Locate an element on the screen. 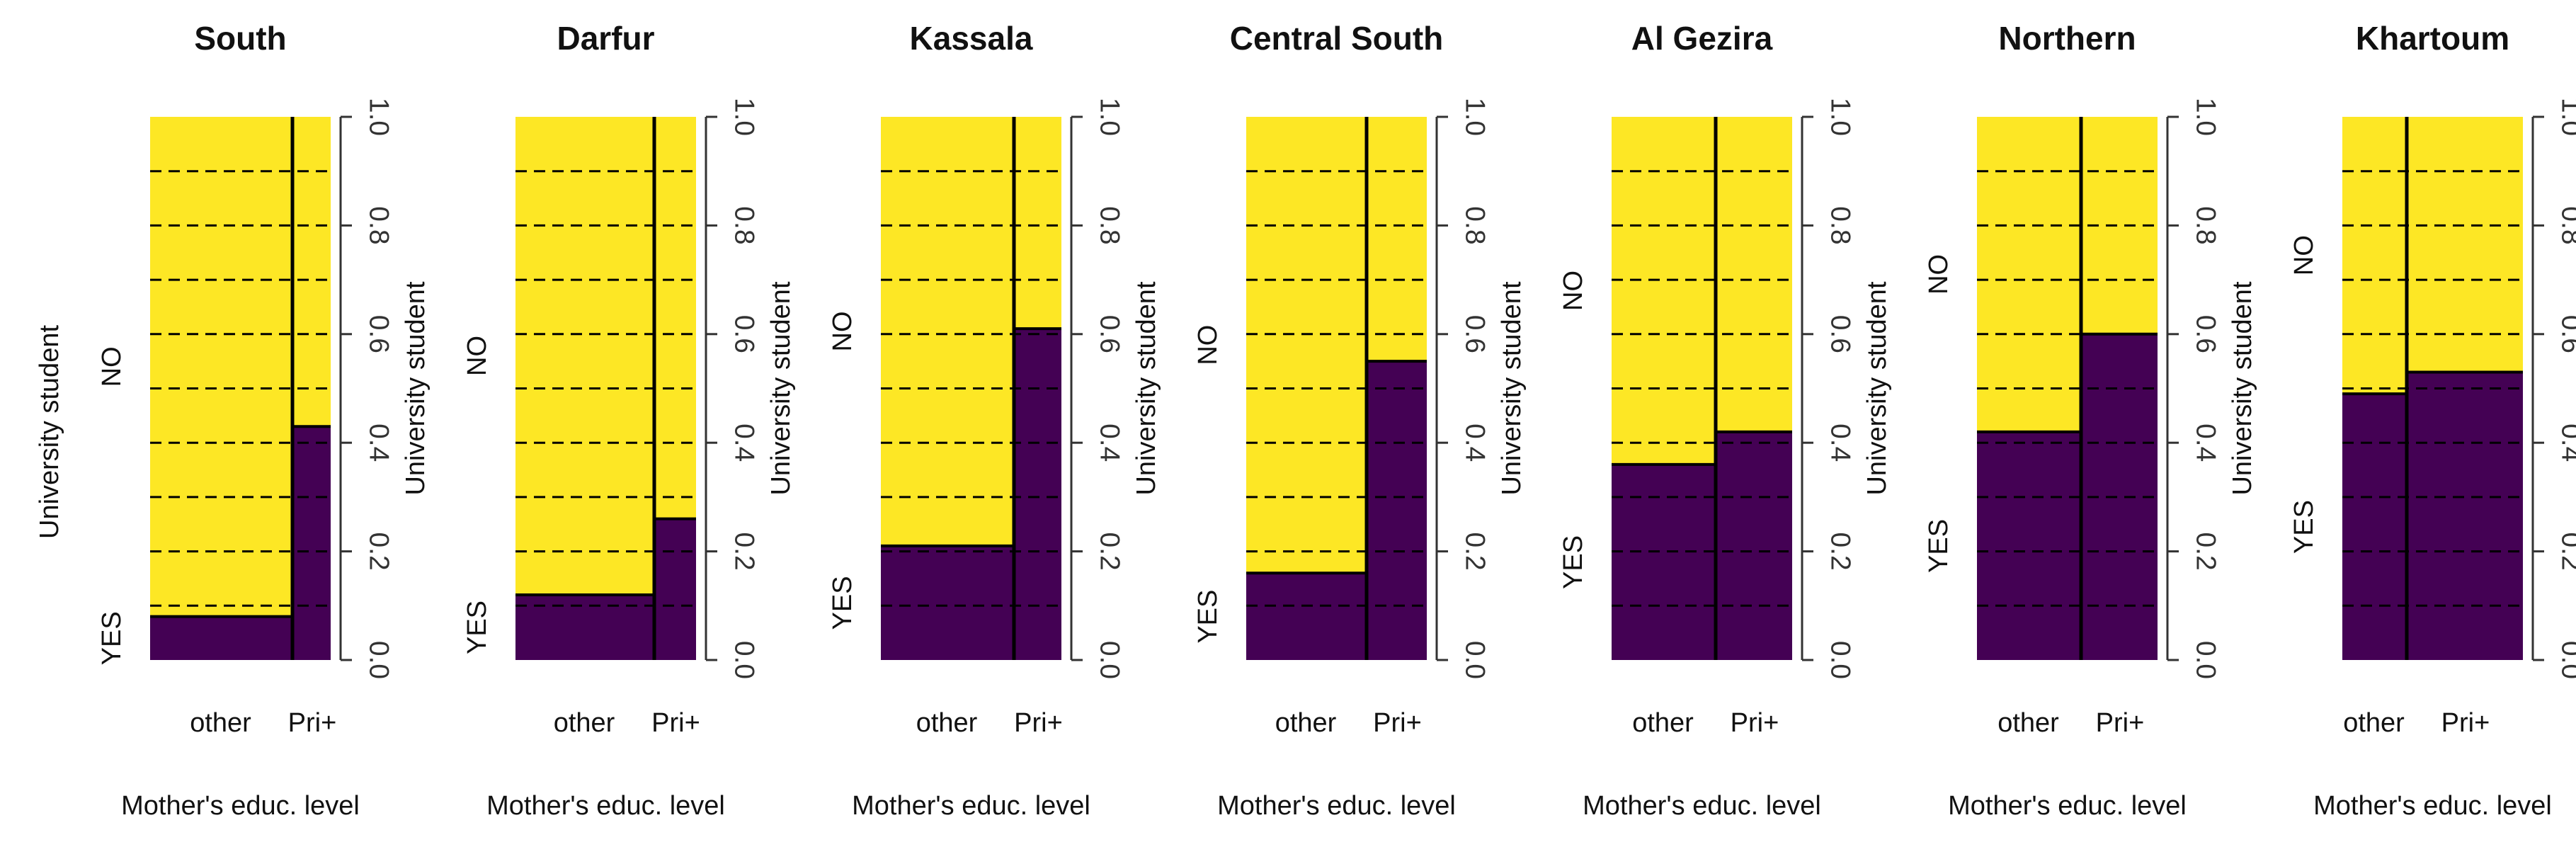 The height and width of the screenshot is (842, 2576). panel-title: Khartoum is located at coordinates (2432, 38).